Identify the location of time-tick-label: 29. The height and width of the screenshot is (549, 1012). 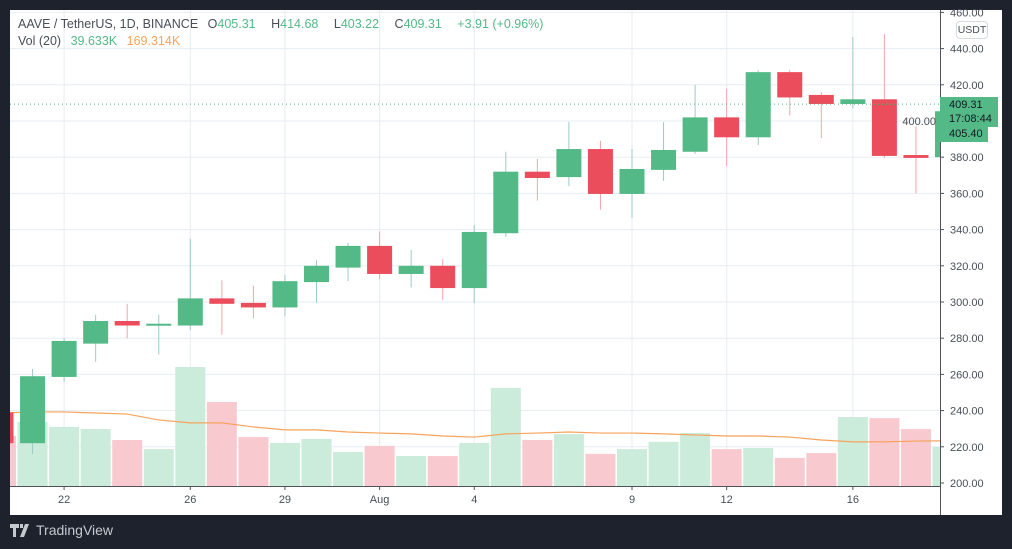
(285, 500).